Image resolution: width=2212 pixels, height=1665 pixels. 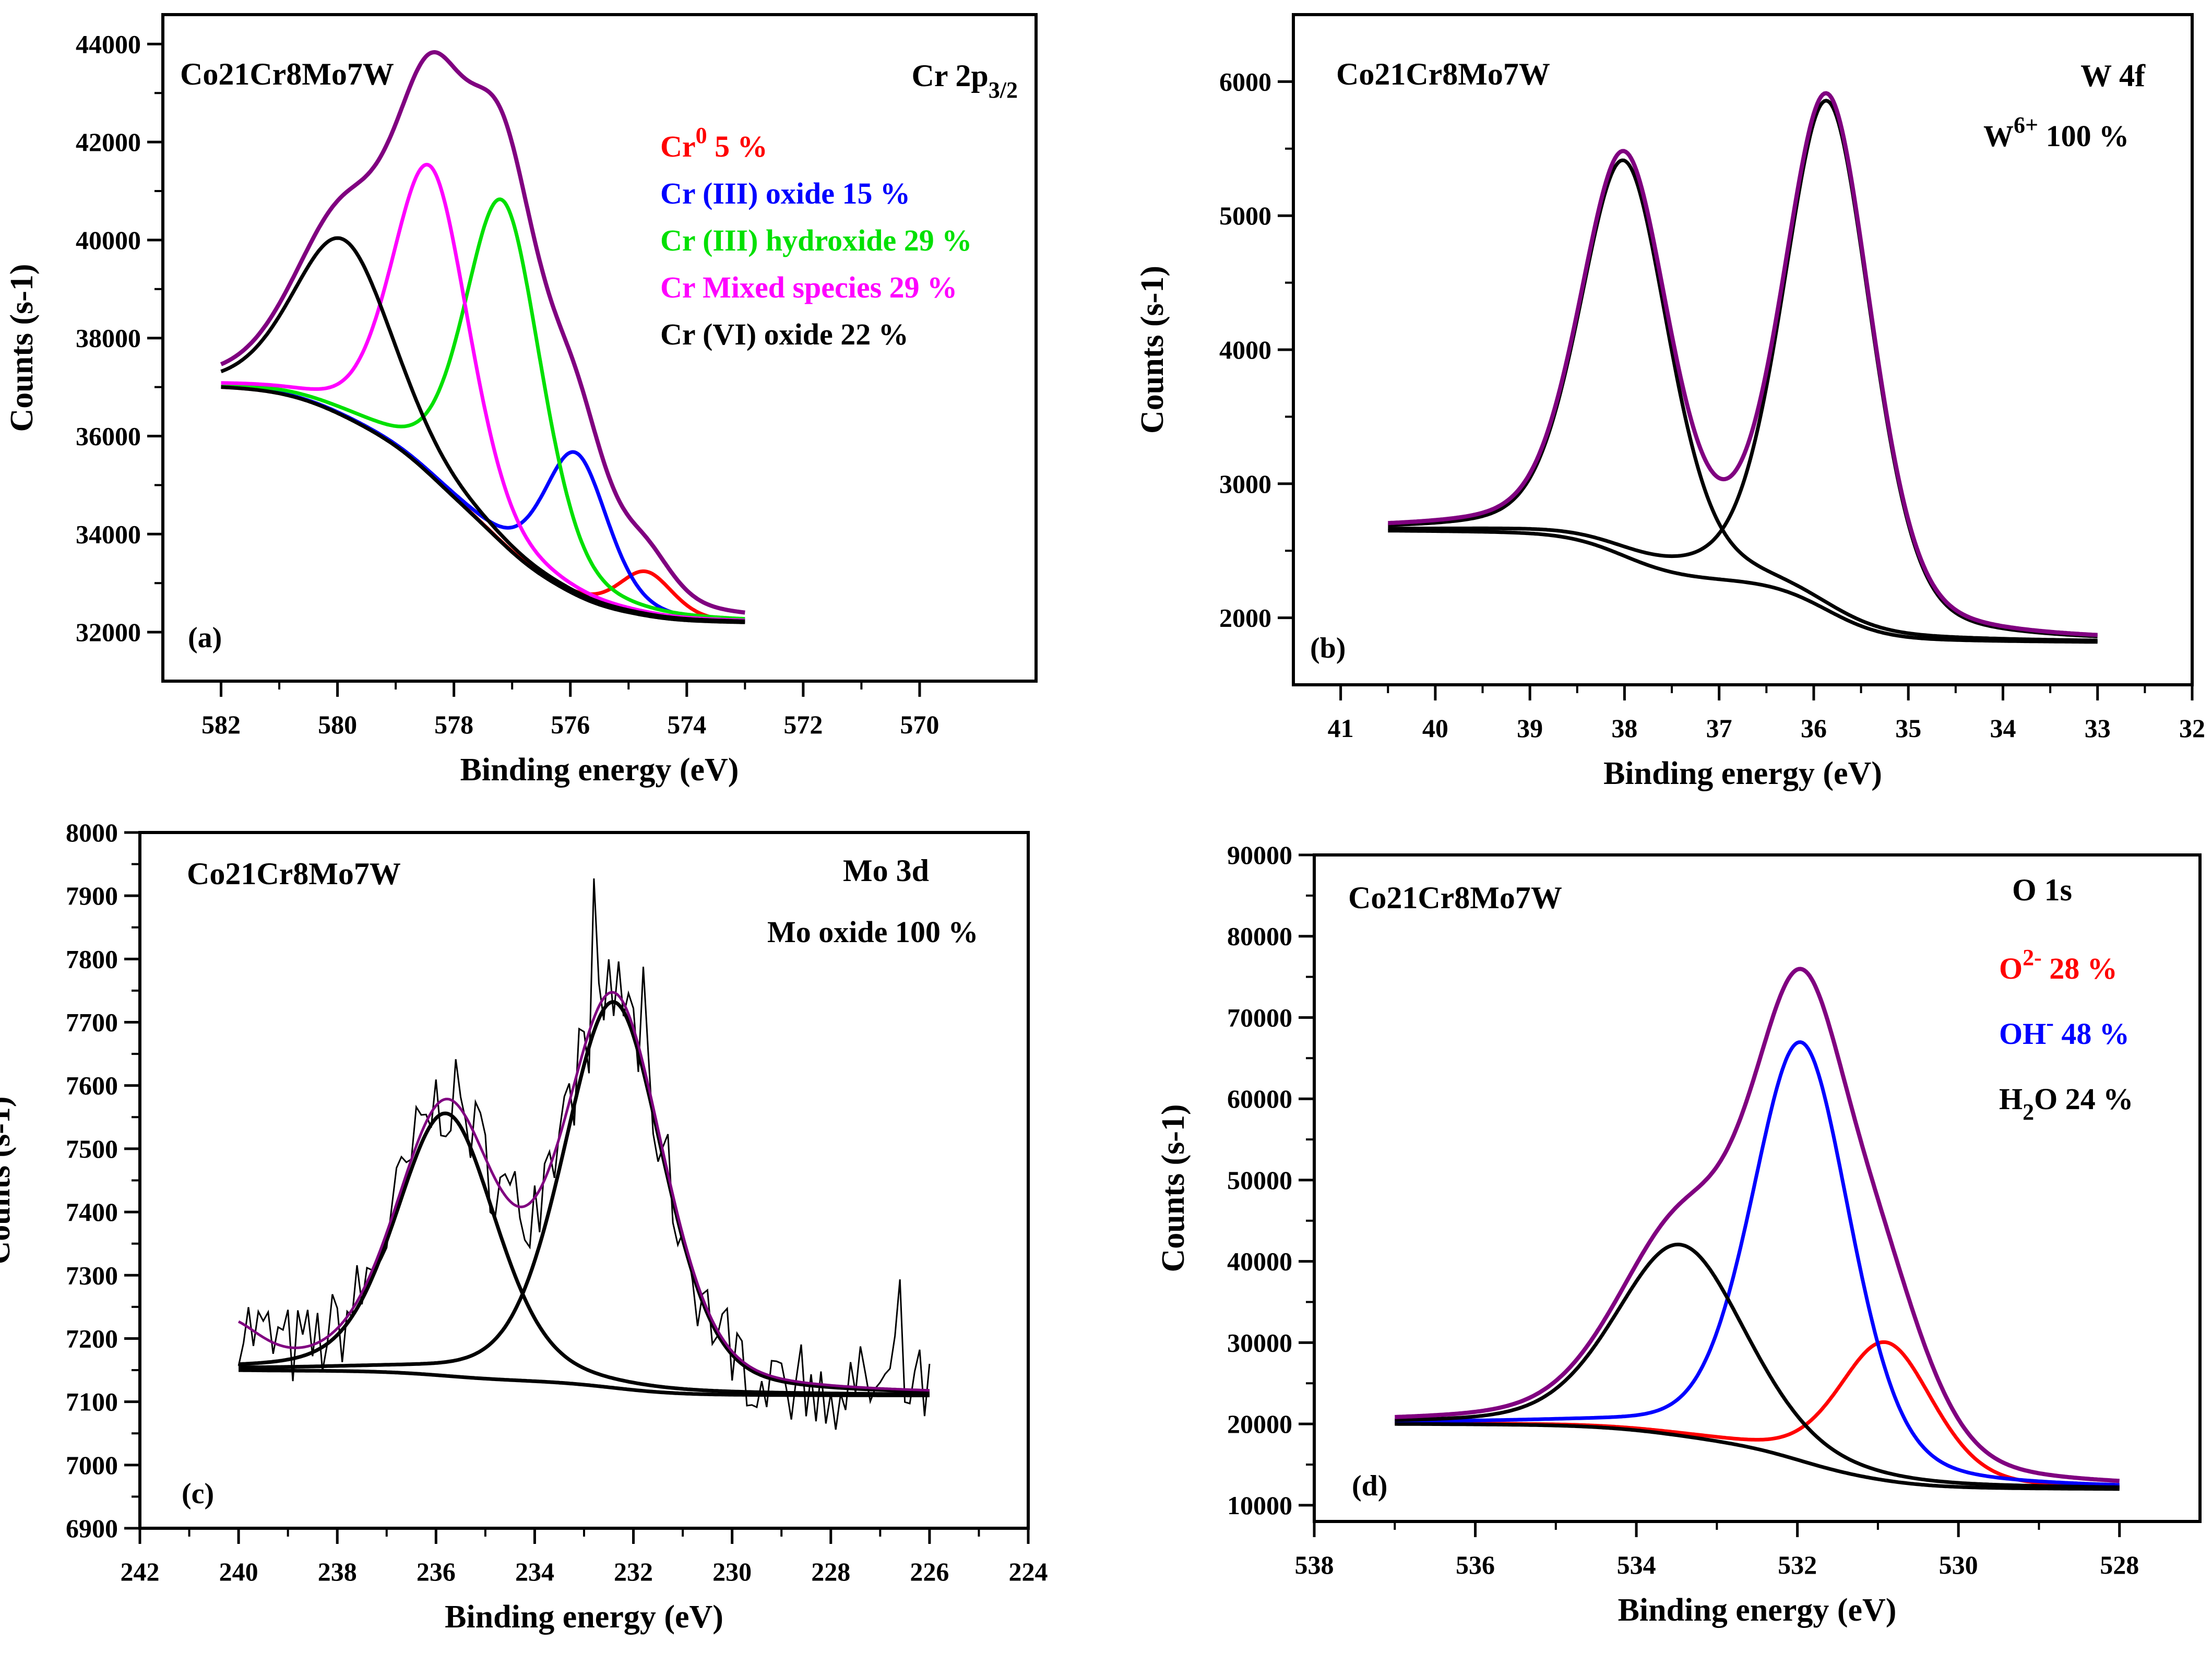 What do you see at coordinates (92, 832) in the screenshot?
I see `y-tick-label: 8000` at bounding box center [92, 832].